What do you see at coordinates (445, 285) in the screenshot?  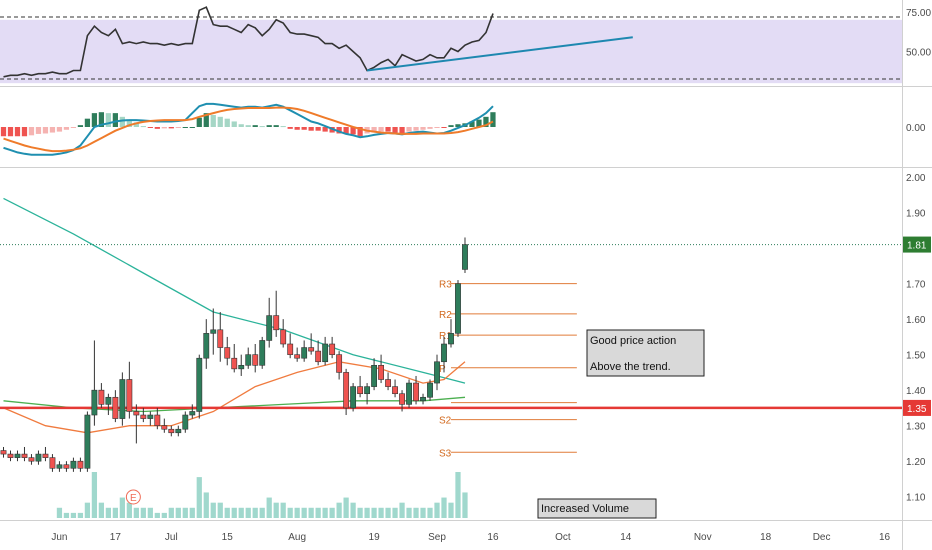 I see `pivot-level-label: R3` at bounding box center [445, 285].